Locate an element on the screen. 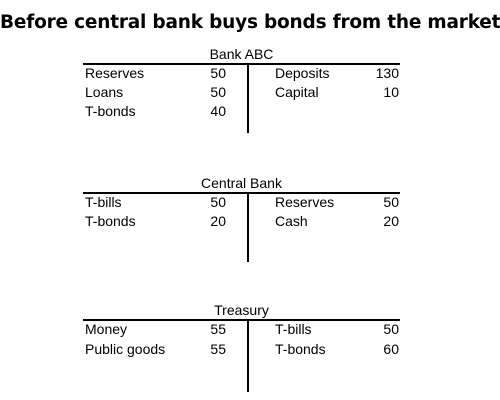 The image size is (500, 400). account-title: Bank ABC is located at coordinates (241, 54).